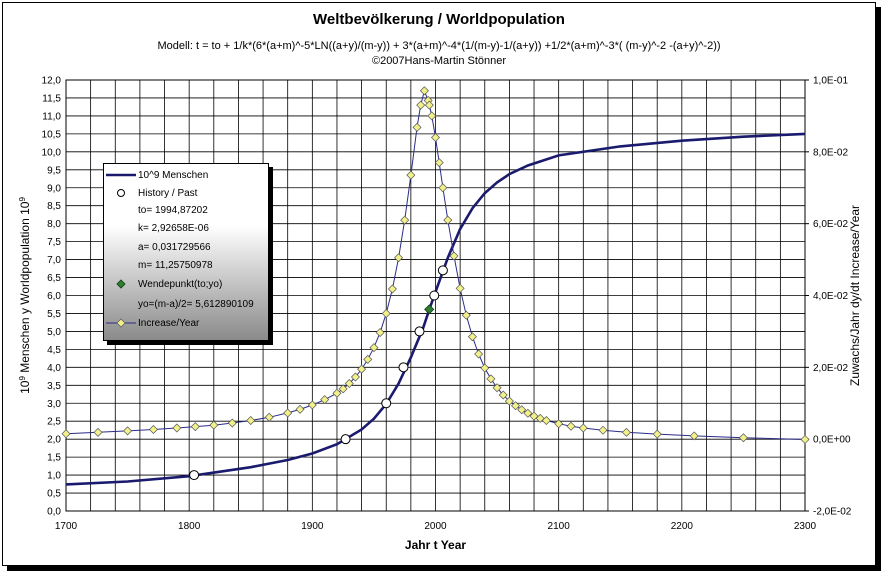 The height and width of the screenshot is (578, 885). I want to click on y-tick-label-right: 6,0E-02, so click(830, 224).